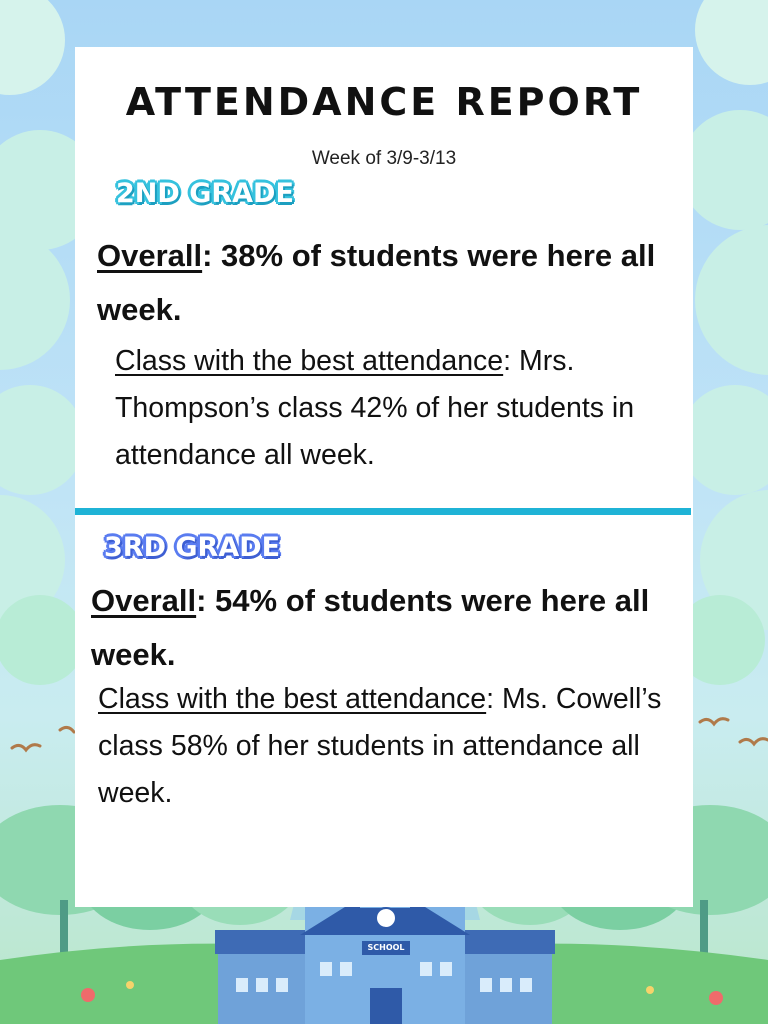 Image resolution: width=768 pixels, height=1024 pixels. Describe the element at coordinates (205, 193) in the screenshot. I see `second-grade-heading: 2ND GRADE` at that location.